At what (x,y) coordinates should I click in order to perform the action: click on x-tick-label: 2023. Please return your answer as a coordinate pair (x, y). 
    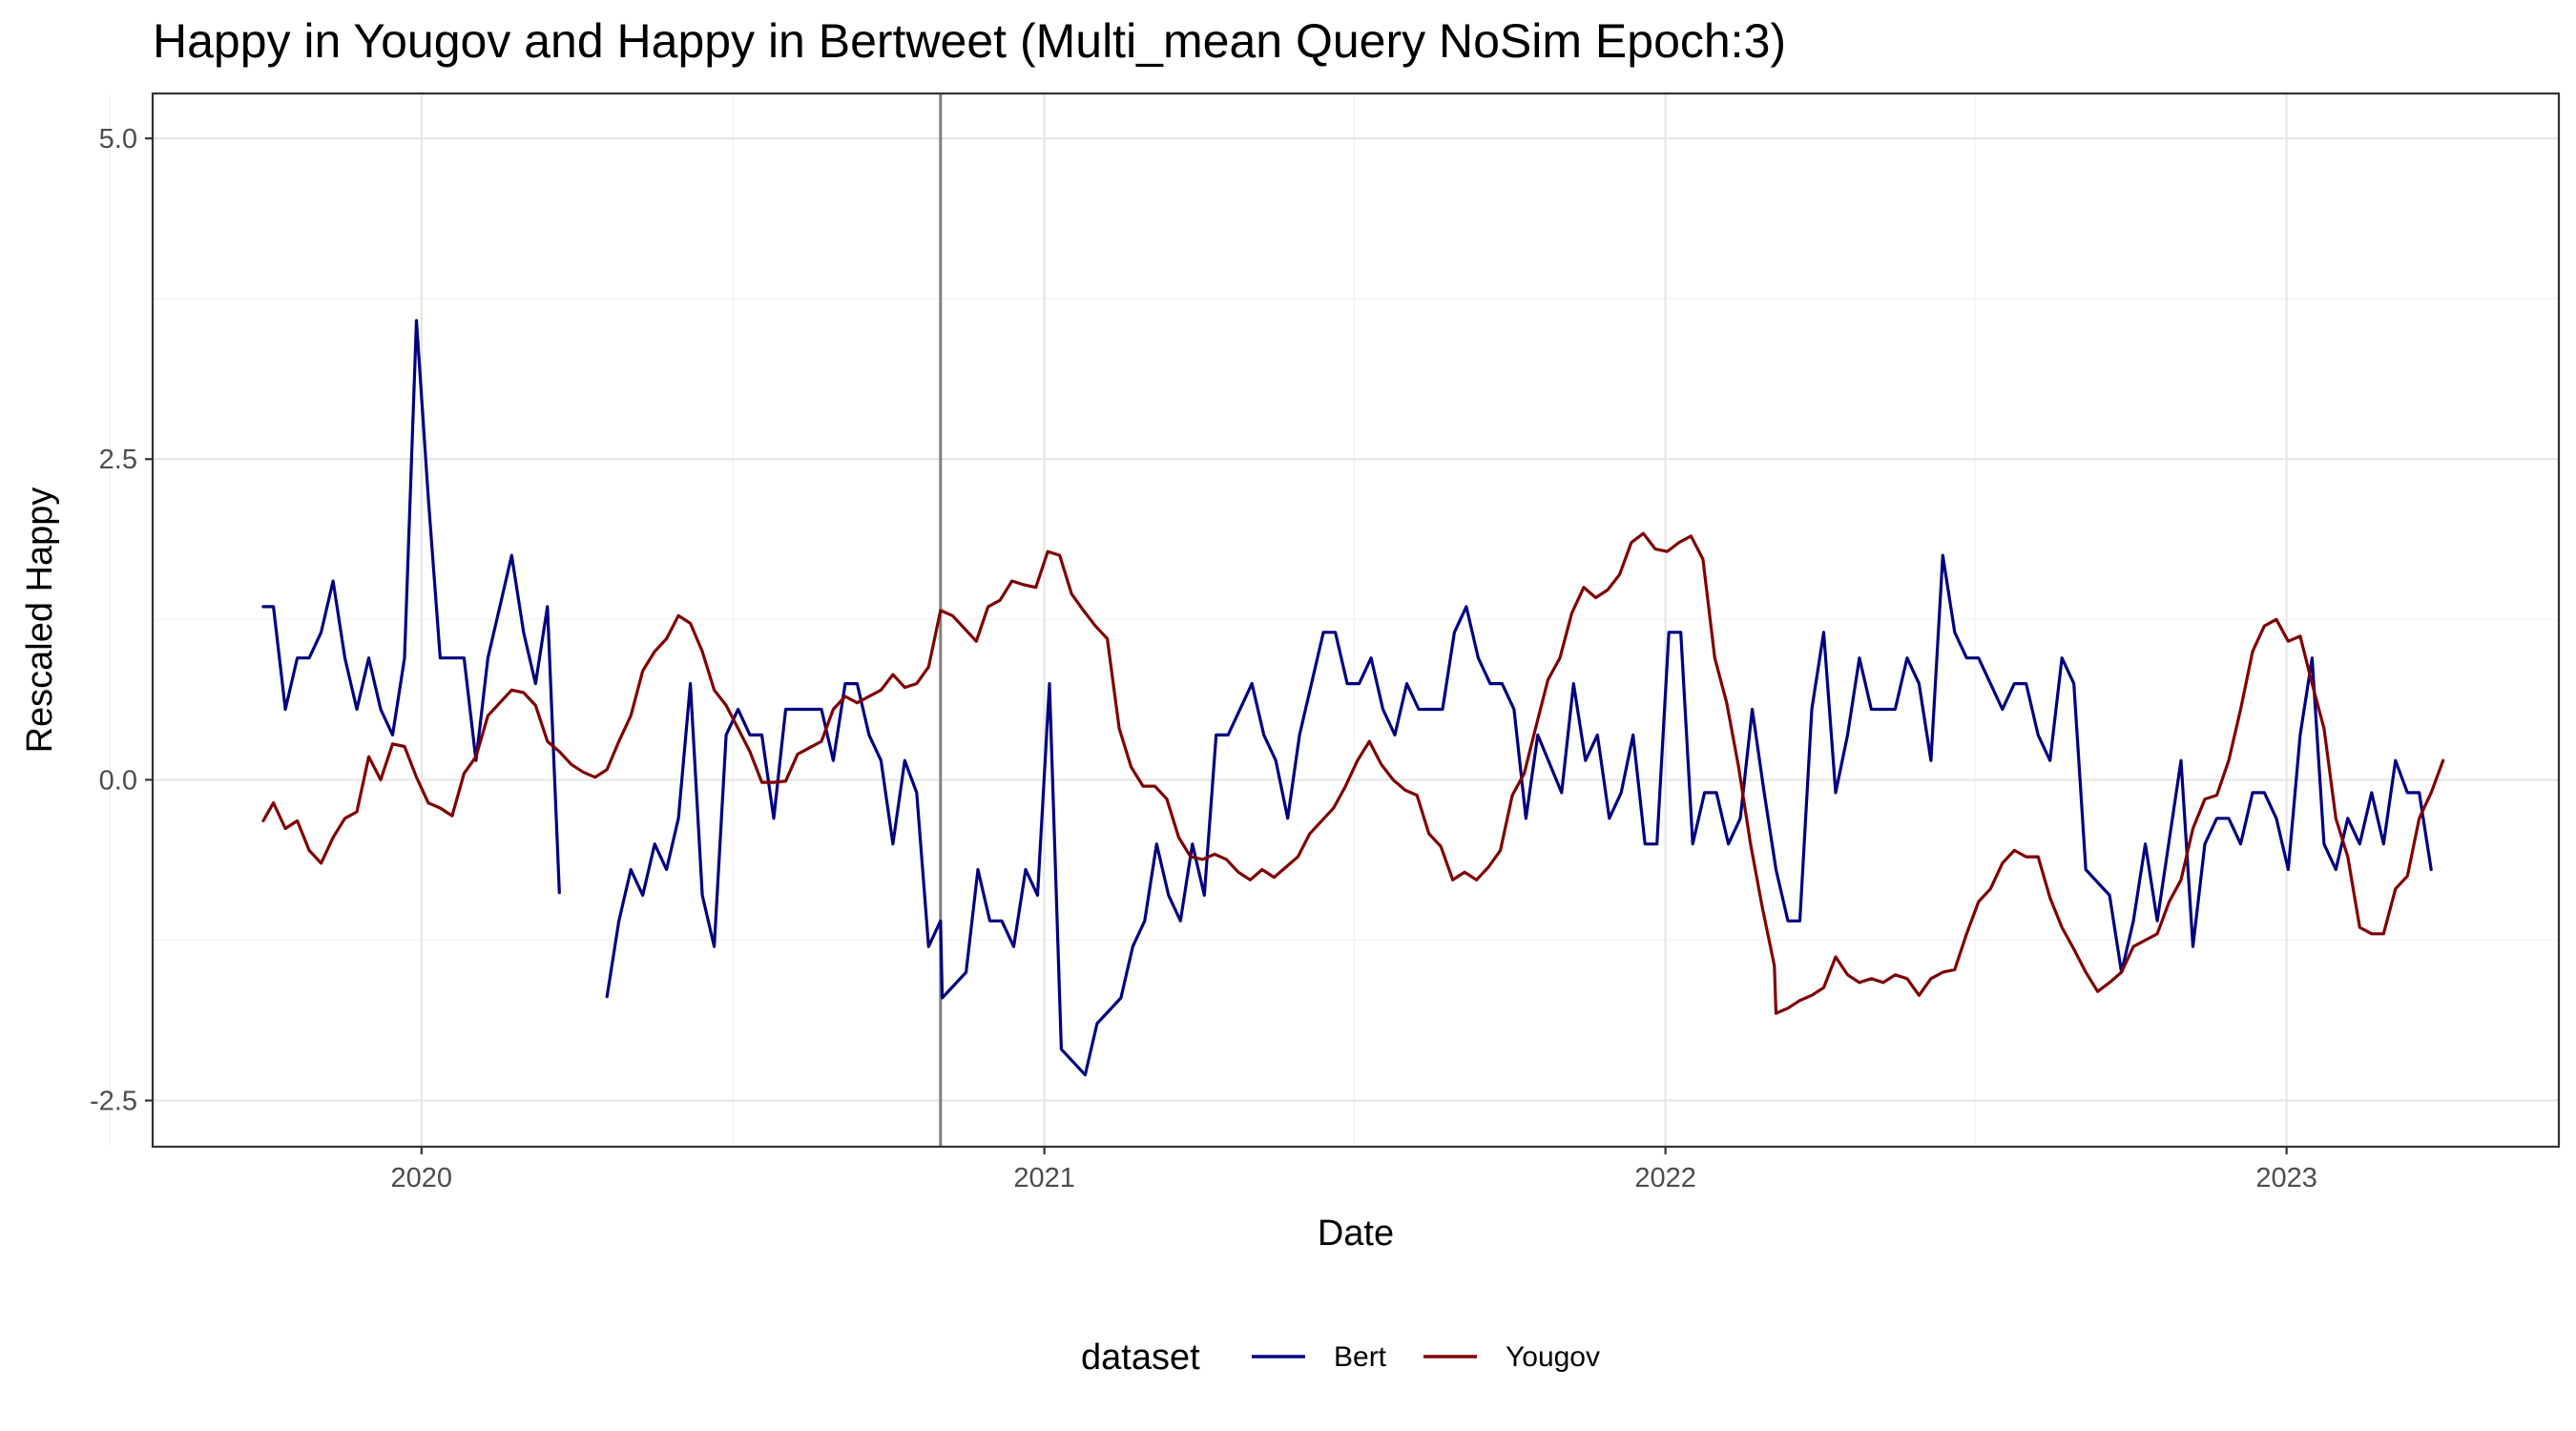
    Looking at the image, I should click on (2286, 1178).